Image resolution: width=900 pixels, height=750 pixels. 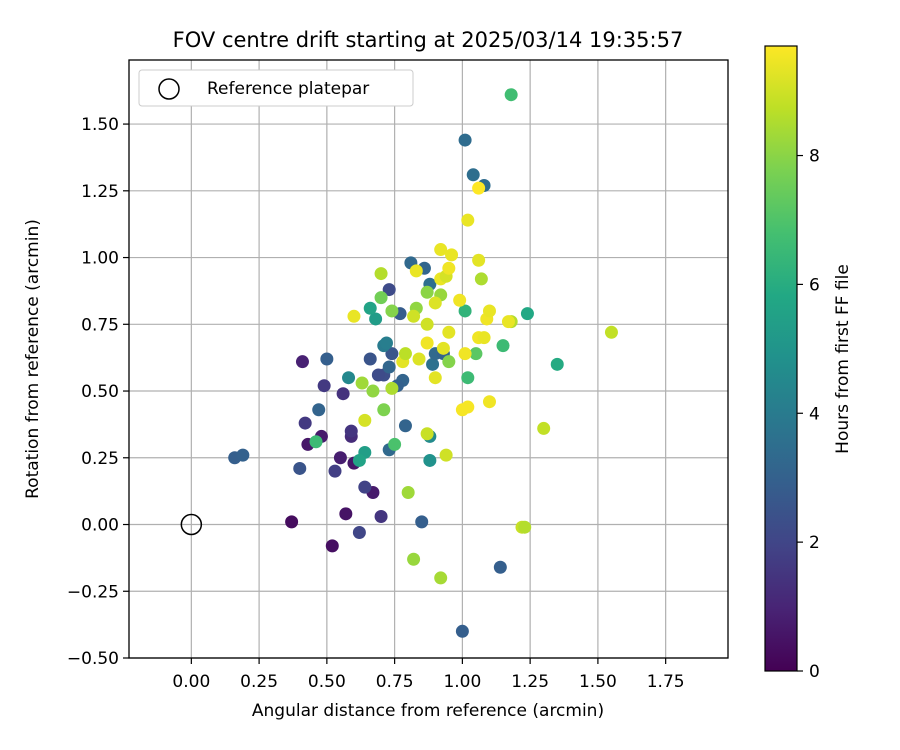 What do you see at coordinates (598, 682) in the screenshot?
I see `x-tick-label: 1.50` at bounding box center [598, 682].